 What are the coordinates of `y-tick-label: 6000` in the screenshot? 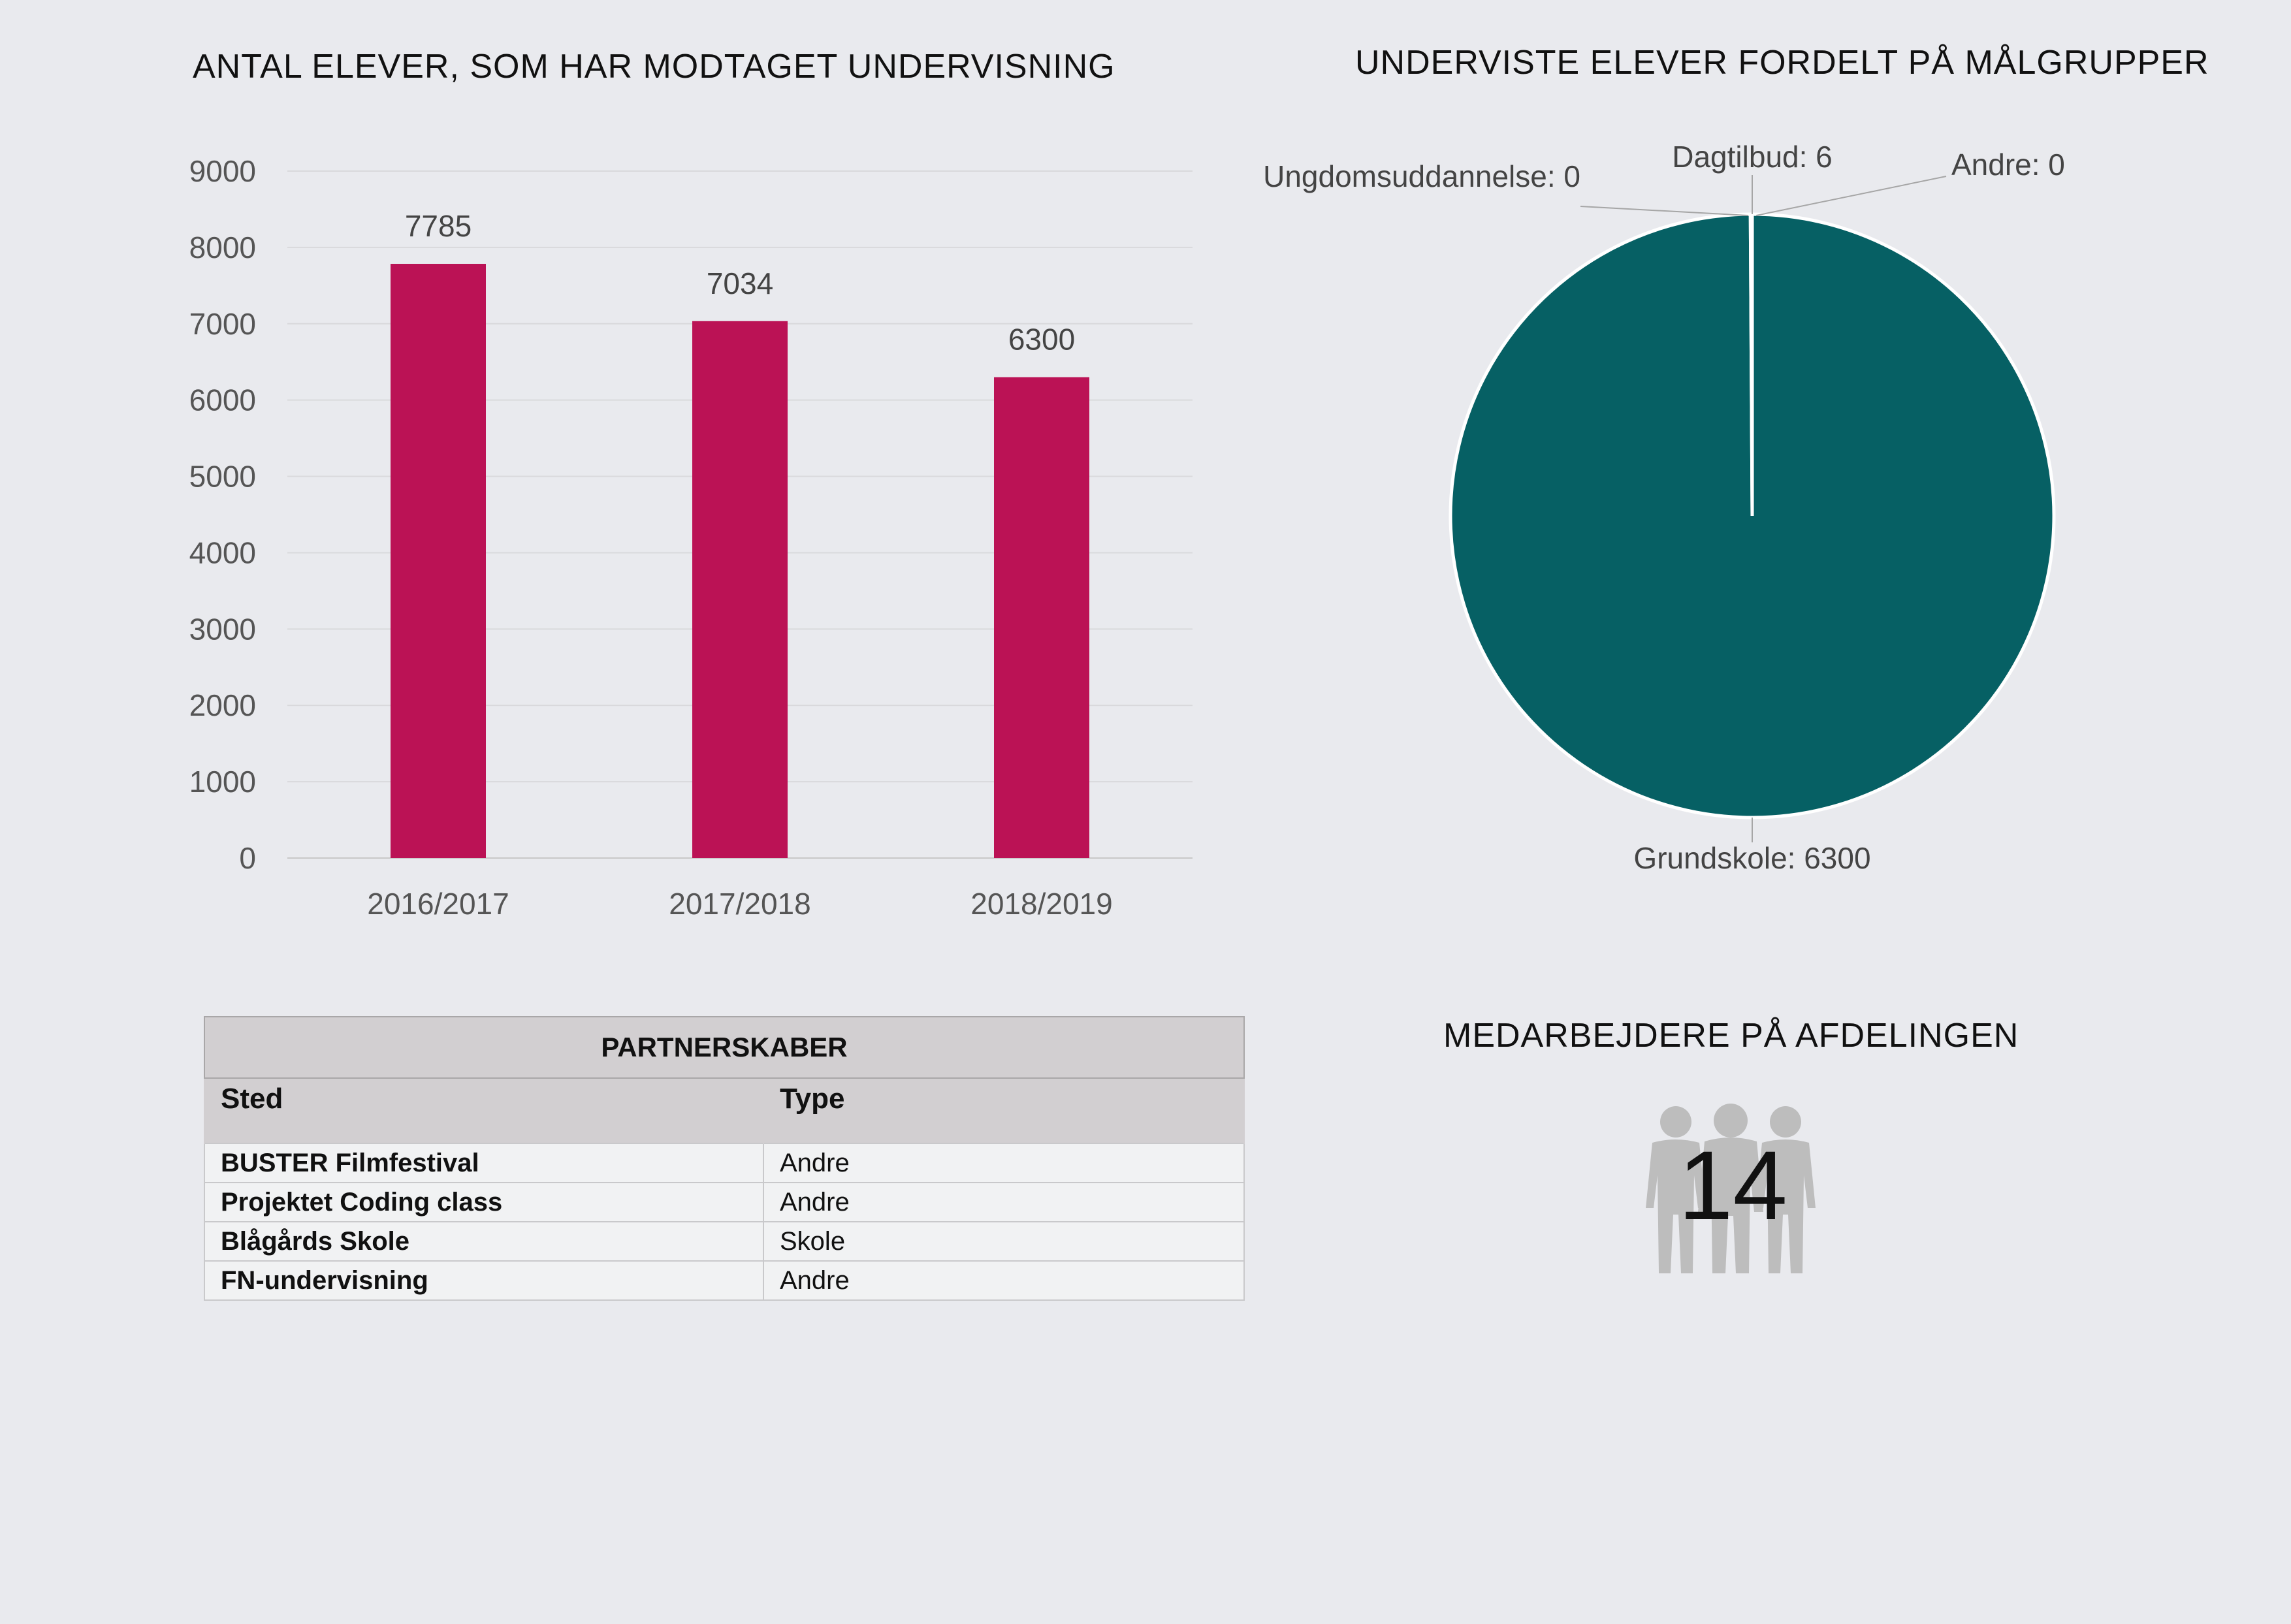 It's located at (222, 400).